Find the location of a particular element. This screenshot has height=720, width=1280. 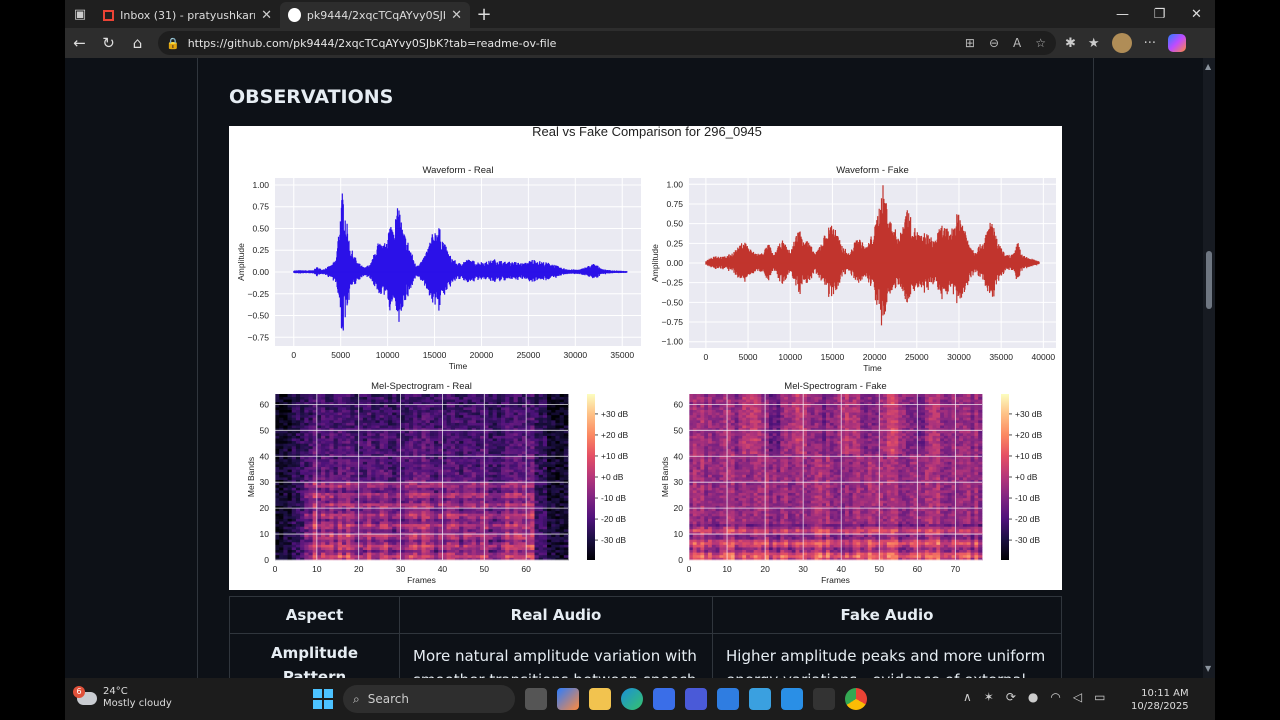

close-window-icon: ✕ is located at coordinates (1196, 14).